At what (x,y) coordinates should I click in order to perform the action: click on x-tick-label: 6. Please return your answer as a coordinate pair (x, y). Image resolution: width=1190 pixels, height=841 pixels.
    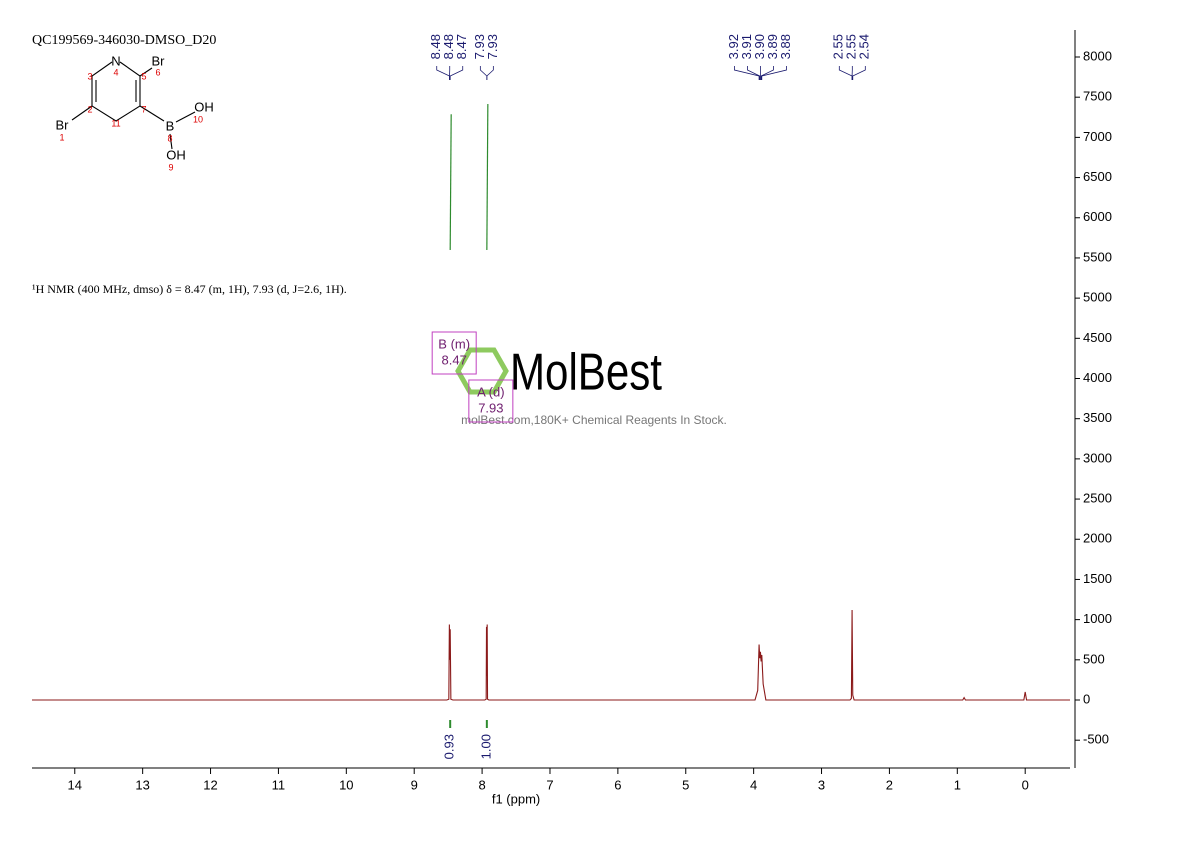
    Looking at the image, I should click on (617, 784).